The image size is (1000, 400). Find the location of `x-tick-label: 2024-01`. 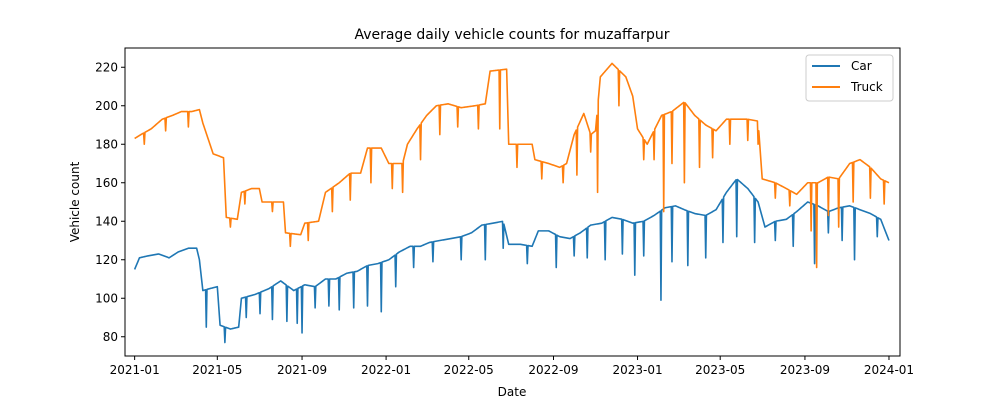

x-tick-label: 2024-01 is located at coordinates (889, 370).